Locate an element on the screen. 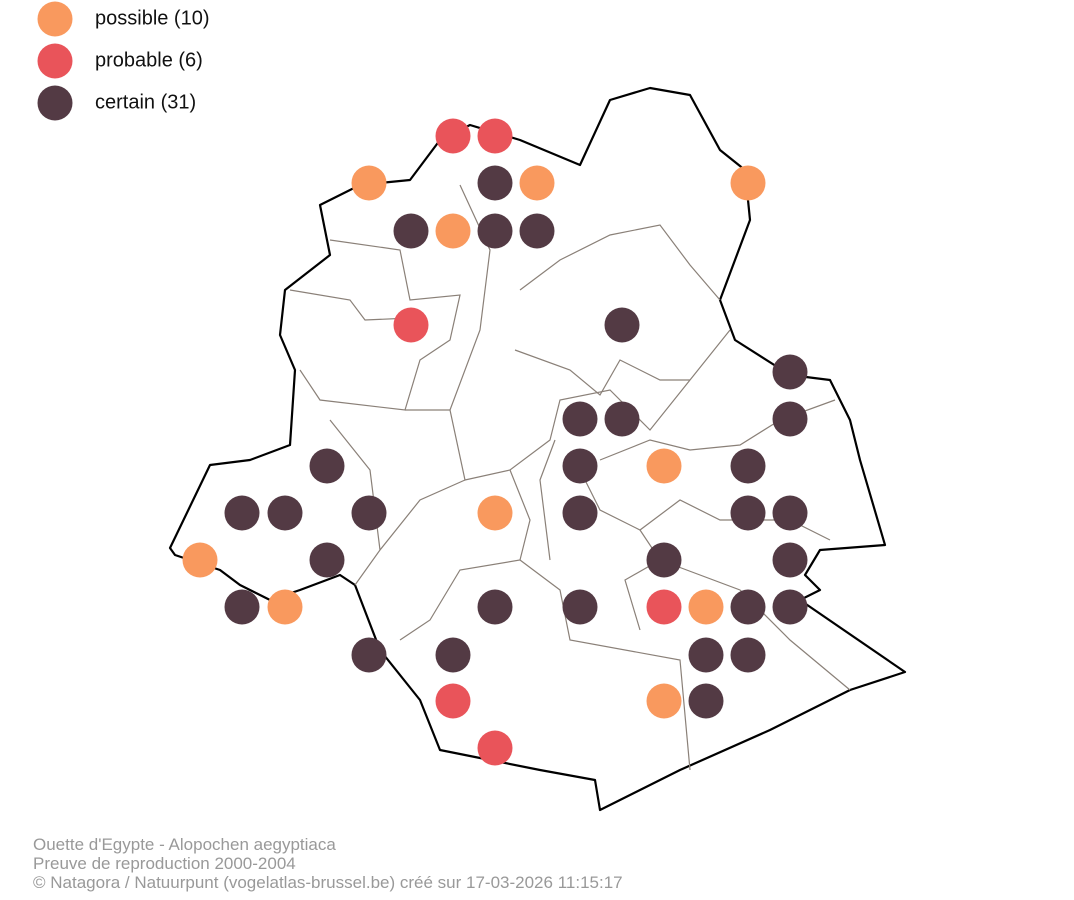 The width and height of the screenshot is (1074, 900). footer-line: Preuve de reproduction 2000-2004 is located at coordinates (164, 863).